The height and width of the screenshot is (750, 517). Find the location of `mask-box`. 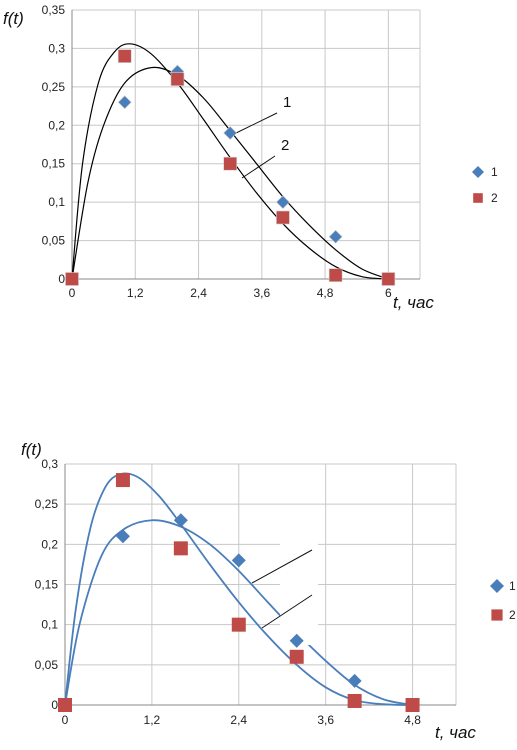

mask-box is located at coordinates (299, 582).